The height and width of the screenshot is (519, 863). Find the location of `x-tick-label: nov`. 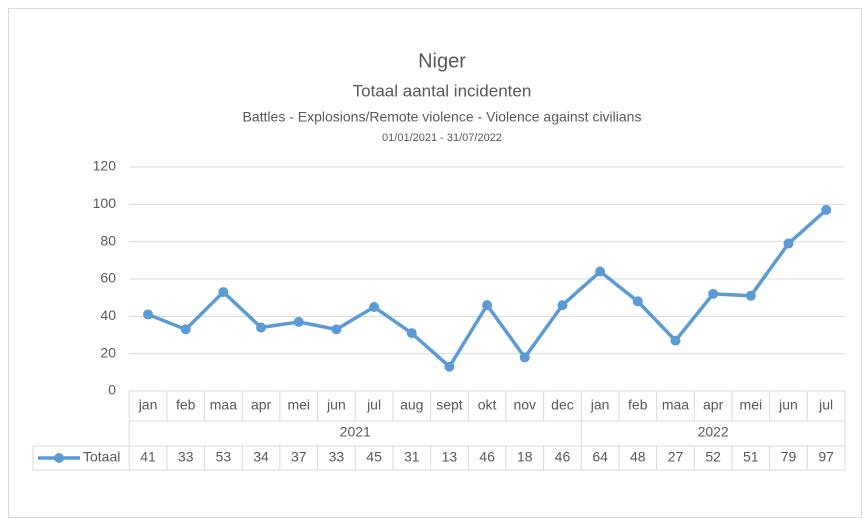

x-tick-label: nov is located at coordinates (524, 405).